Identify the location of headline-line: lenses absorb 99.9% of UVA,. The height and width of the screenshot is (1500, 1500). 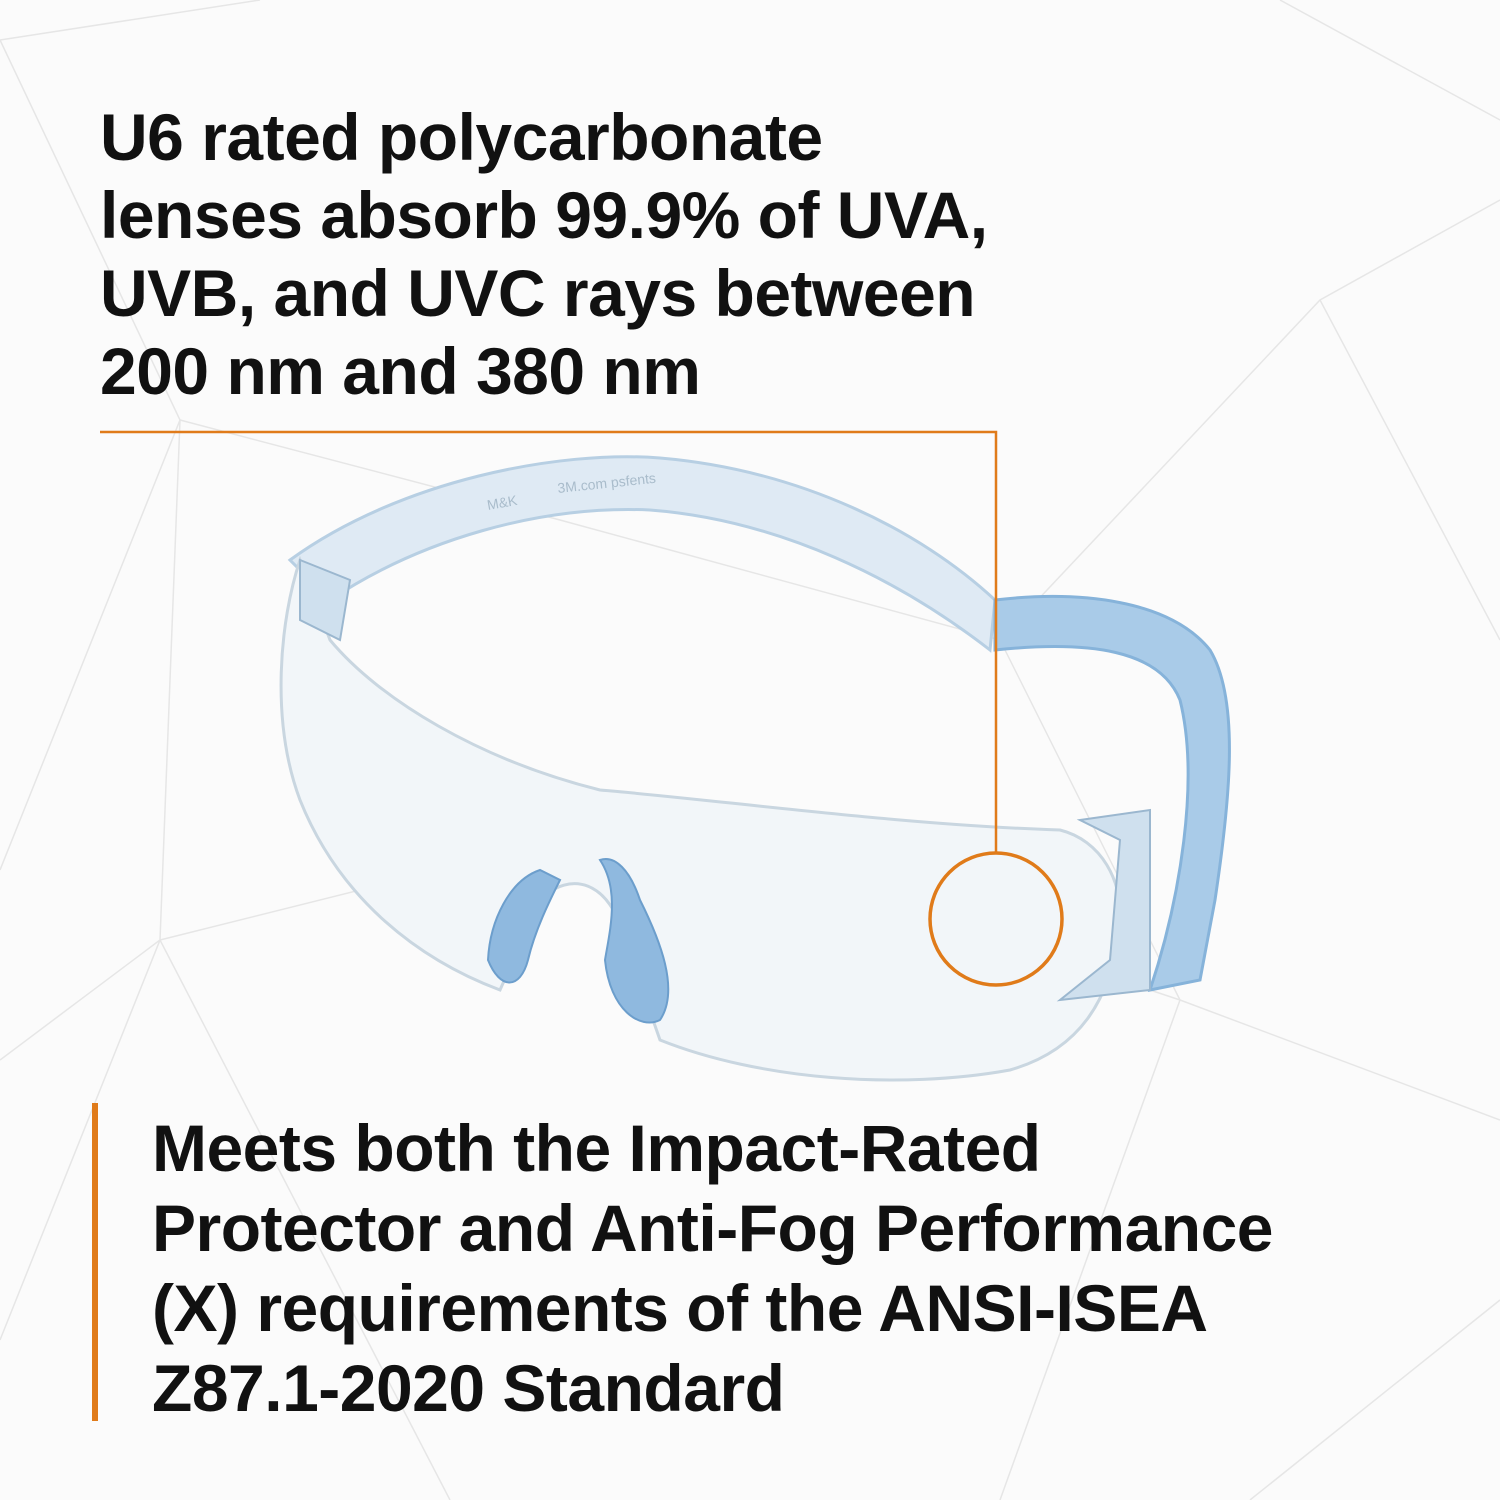
(544, 215).